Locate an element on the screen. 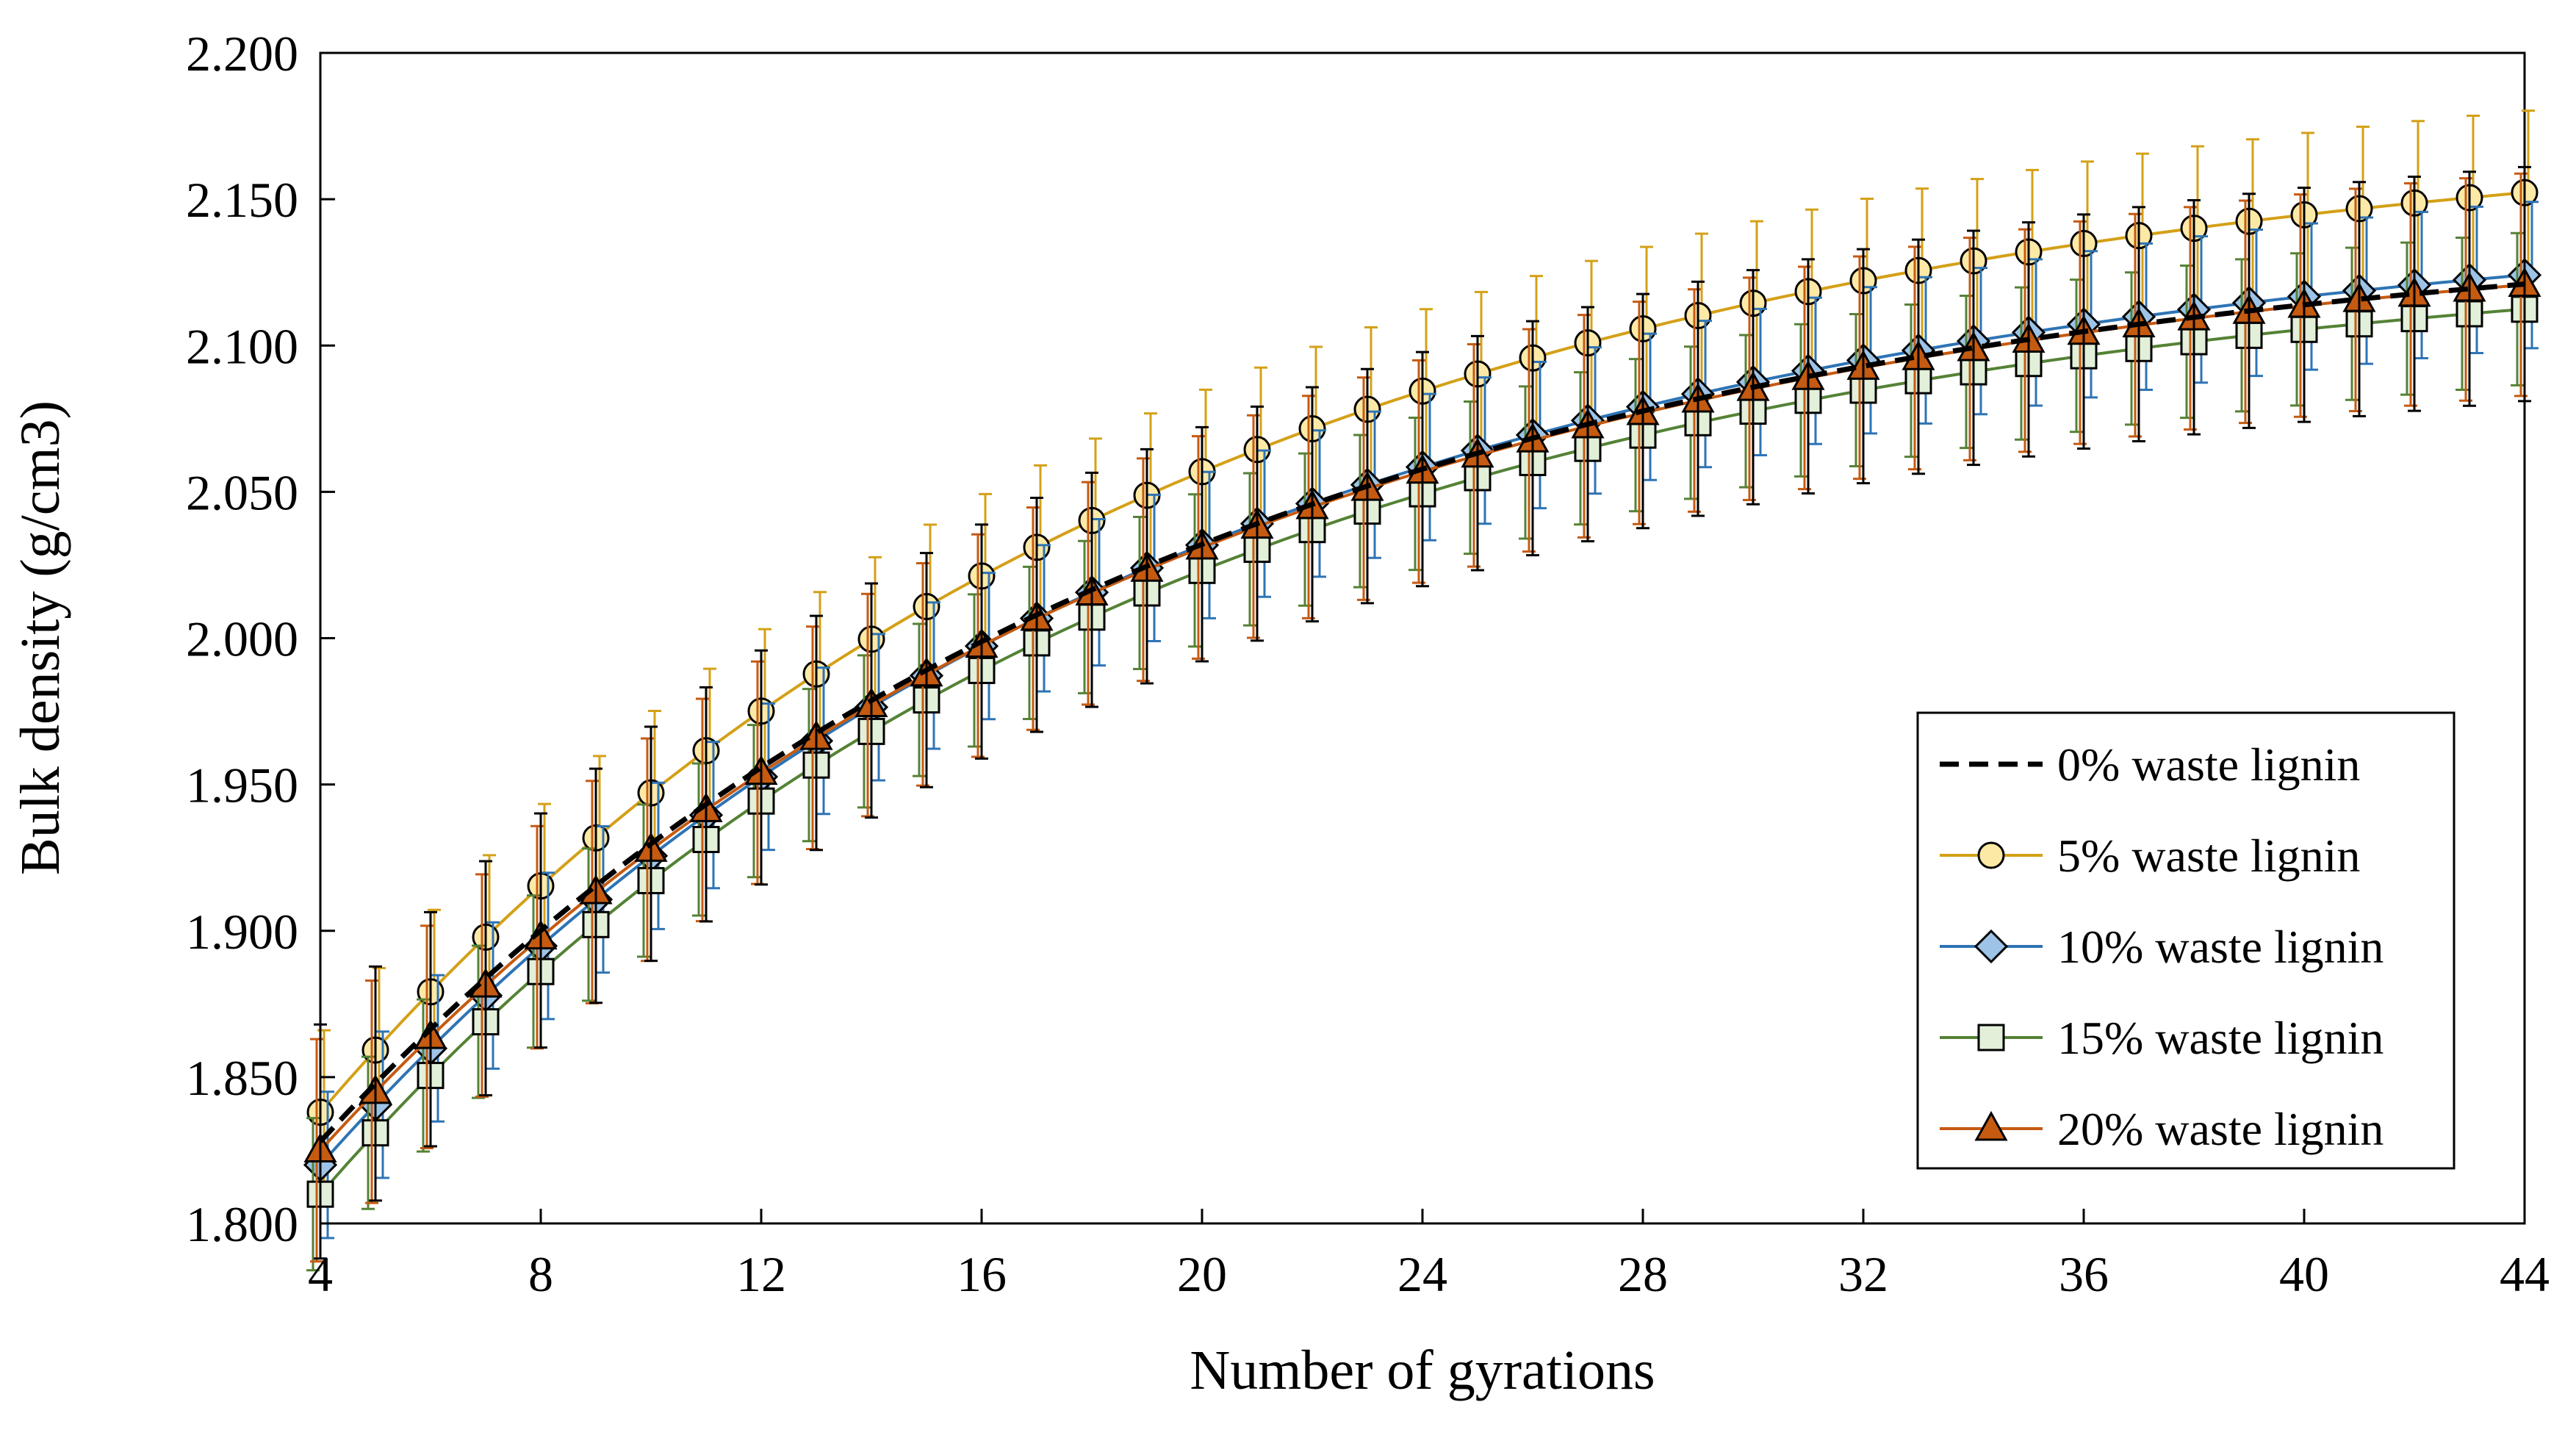 The height and width of the screenshot is (1438, 2576). legend-item: 20% waste lignin is located at coordinates (2161, 1129).